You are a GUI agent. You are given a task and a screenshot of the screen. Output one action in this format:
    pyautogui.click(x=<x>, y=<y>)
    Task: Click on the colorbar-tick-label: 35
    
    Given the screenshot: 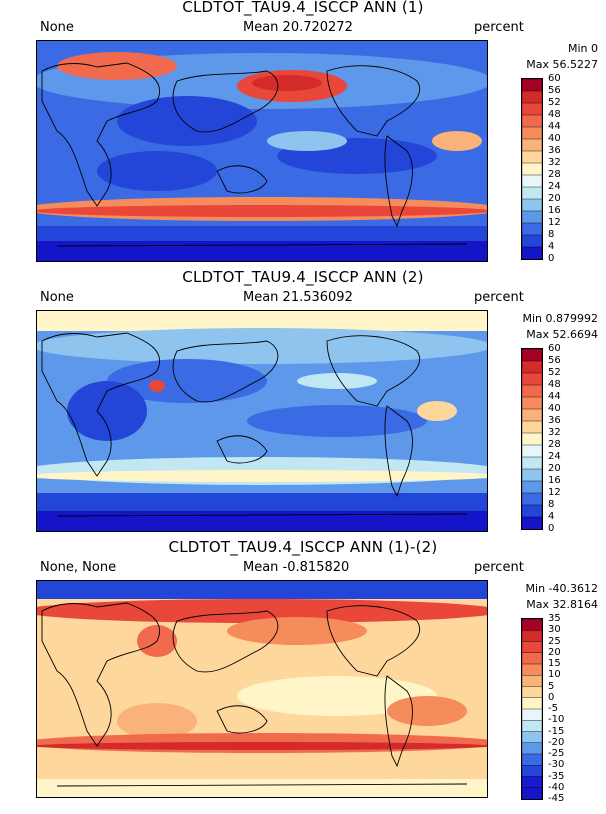 What is the action you would take?
    pyautogui.click(x=554, y=618)
    